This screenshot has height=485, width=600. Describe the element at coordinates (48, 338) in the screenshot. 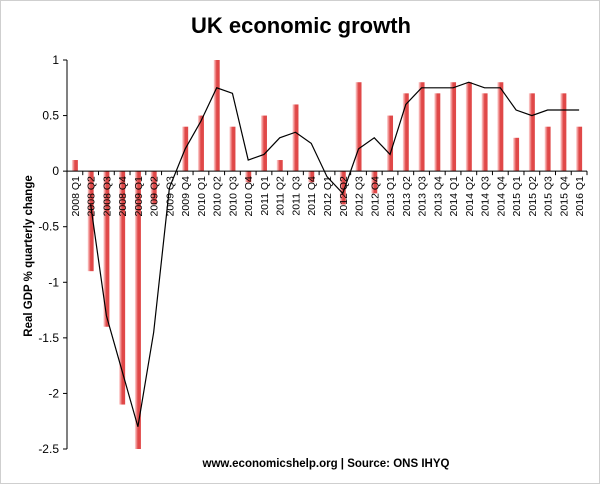

I see `y-tick-label: -1.5` at that location.